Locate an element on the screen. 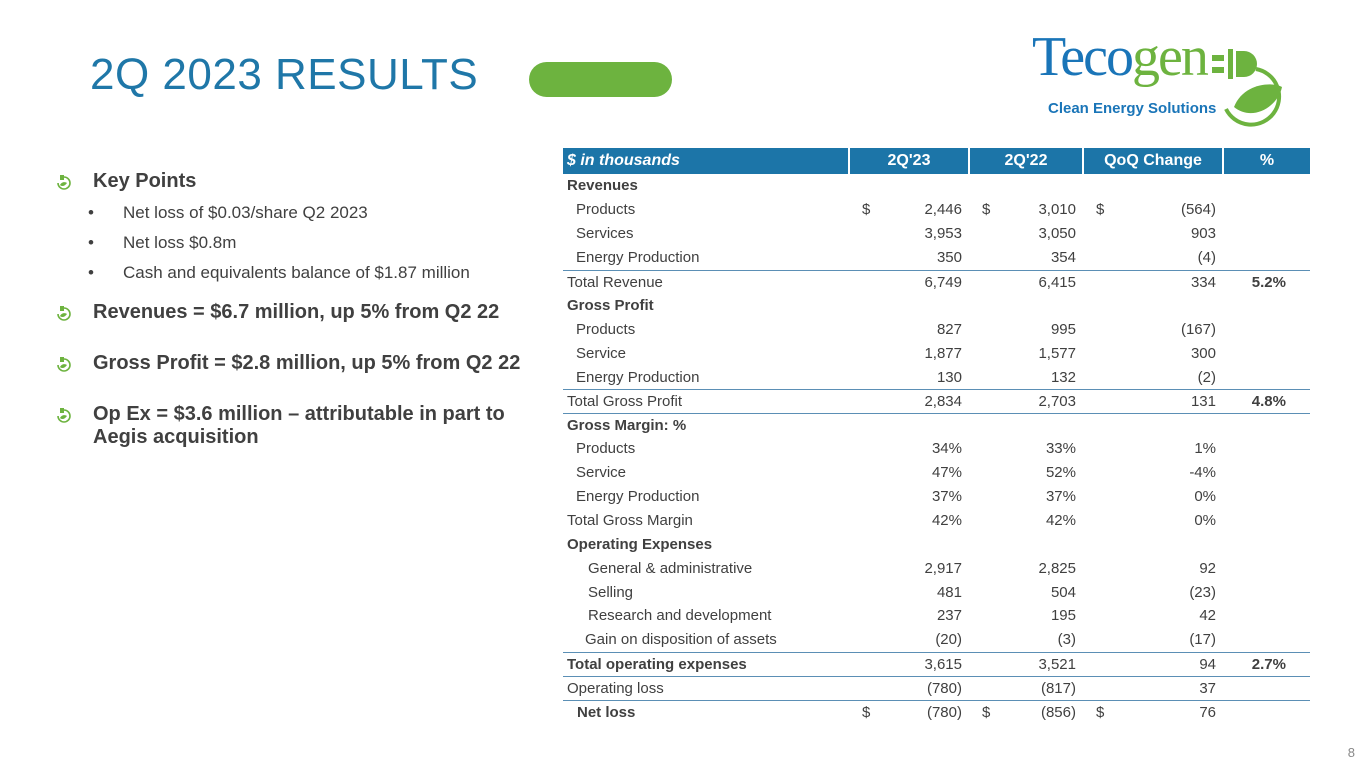 The width and height of the screenshot is (1365, 768). value-cell: 52% is located at coordinates (1060, 473).